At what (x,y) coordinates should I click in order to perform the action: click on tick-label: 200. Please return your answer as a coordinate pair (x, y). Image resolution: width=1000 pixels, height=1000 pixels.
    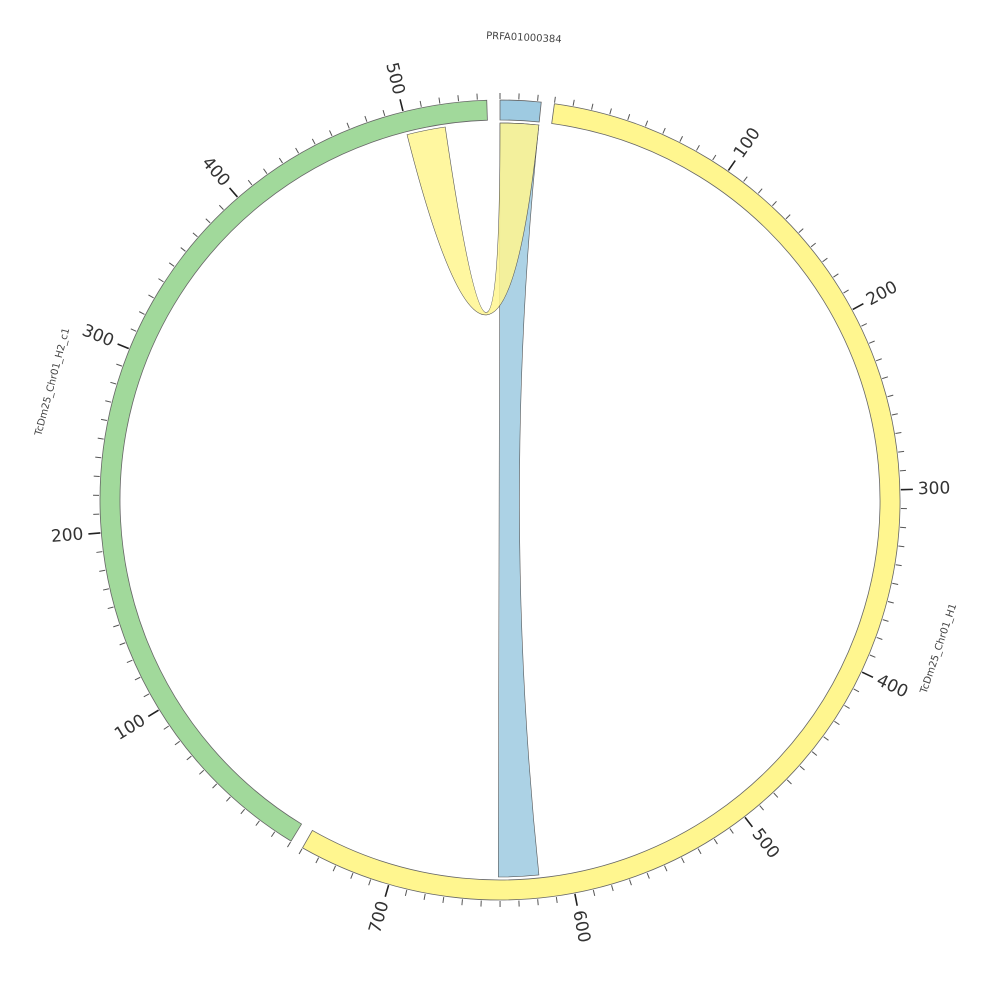
    Looking at the image, I should click on (882, 293).